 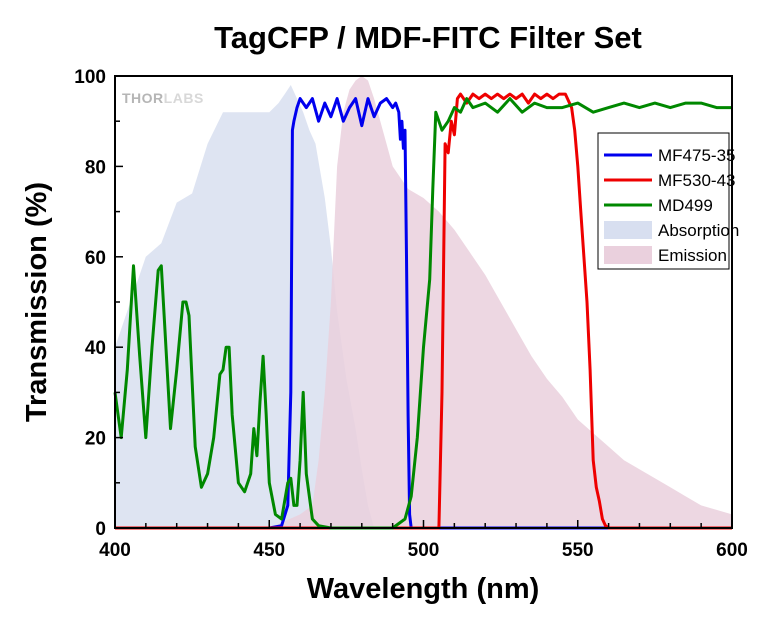 What do you see at coordinates (95, 439) in the screenshot?
I see `y-tick-label: 20` at bounding box center [95, 439].